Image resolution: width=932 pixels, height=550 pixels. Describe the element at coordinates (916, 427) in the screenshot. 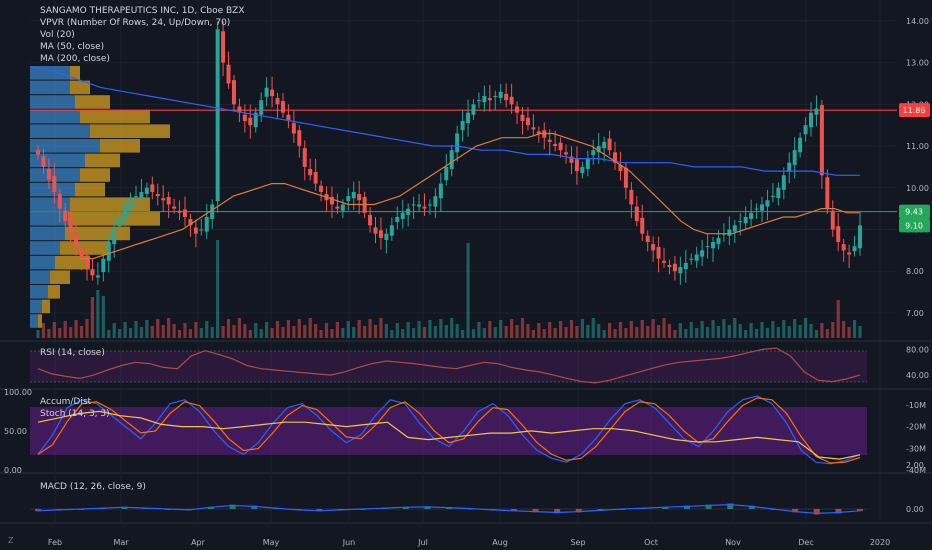

I see `accum-tick: -20M` at that location.